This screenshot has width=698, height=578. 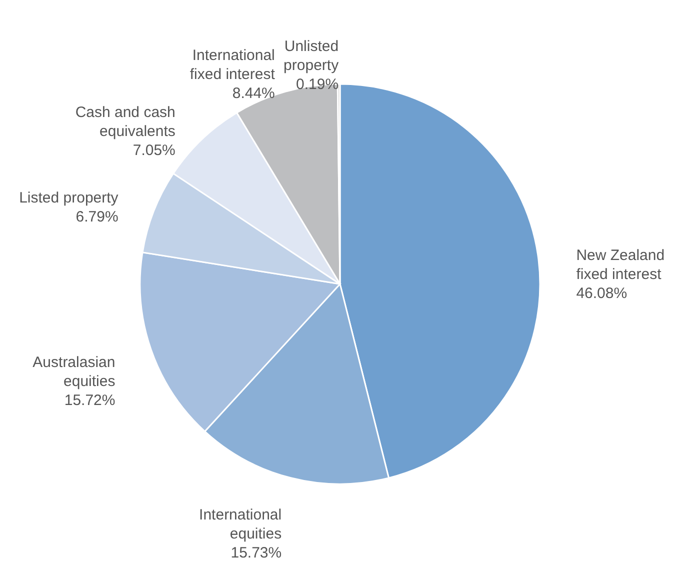 I want to click on data-label: 15.73%, so click(x=256, y=553).